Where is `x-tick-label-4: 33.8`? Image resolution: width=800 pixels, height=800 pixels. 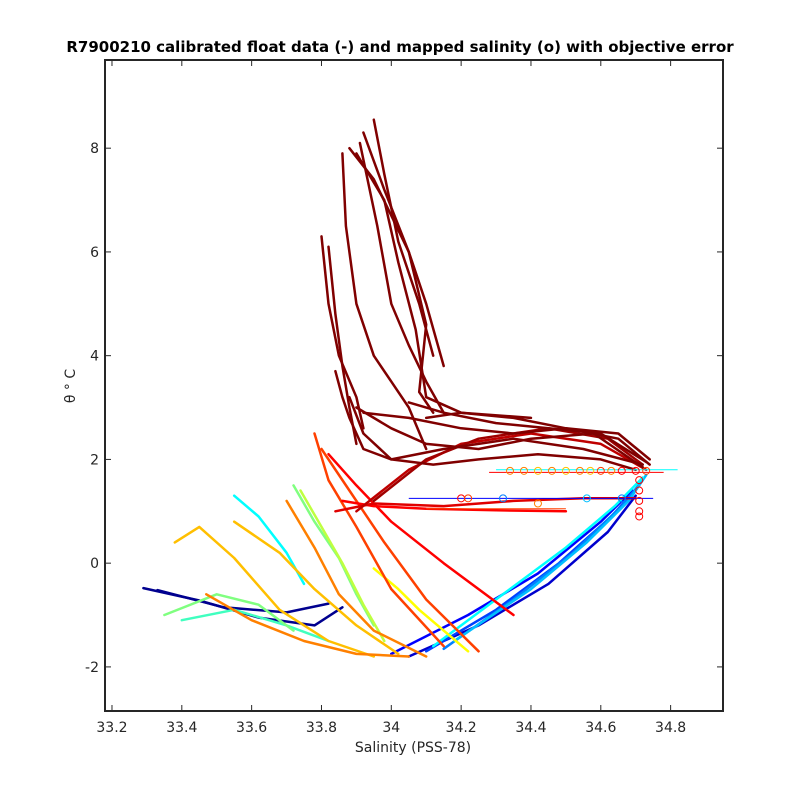 x-tick-label-4: 33.8 is located at coordinates (321, 728).